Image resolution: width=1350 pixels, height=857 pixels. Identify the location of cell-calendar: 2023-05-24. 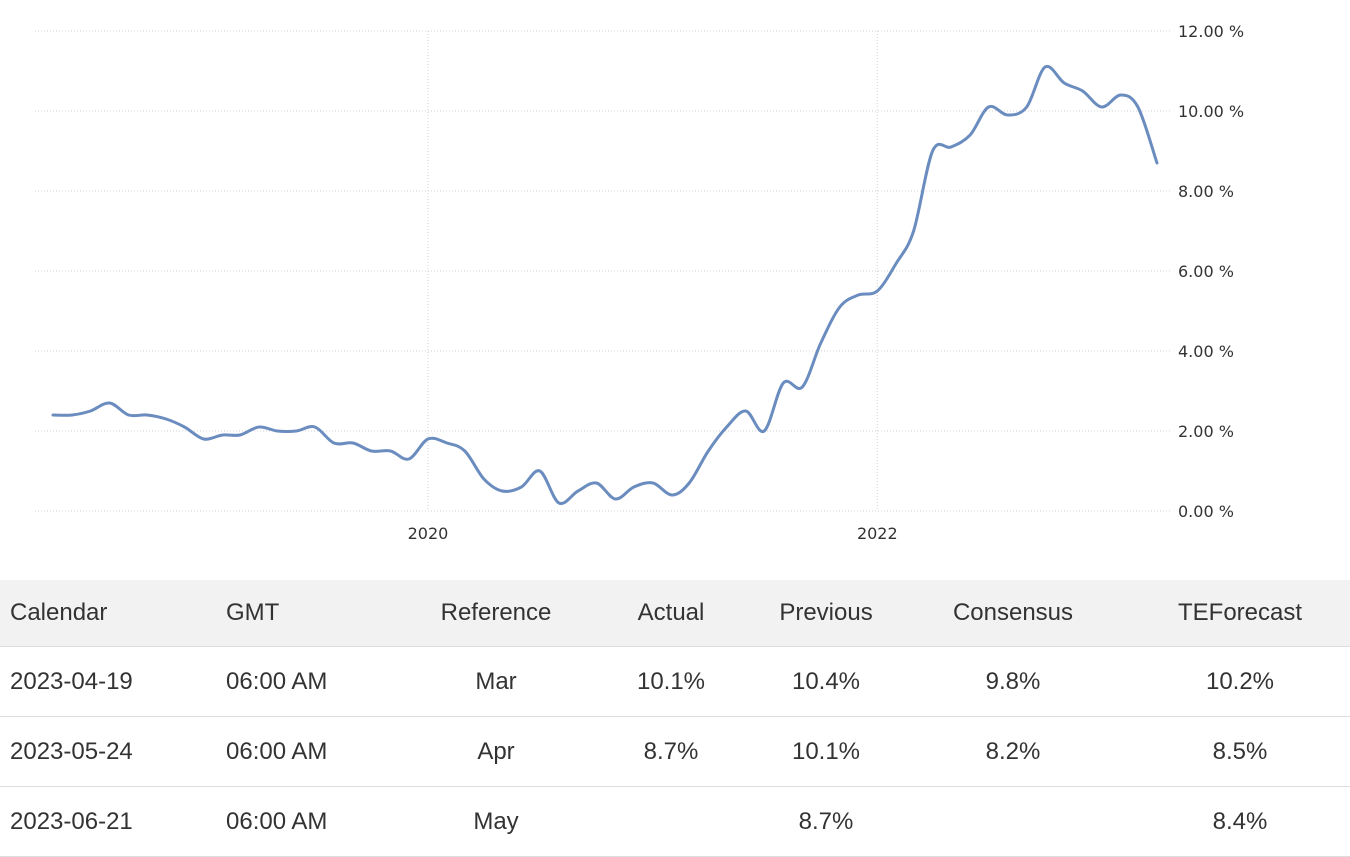
(113, 751).